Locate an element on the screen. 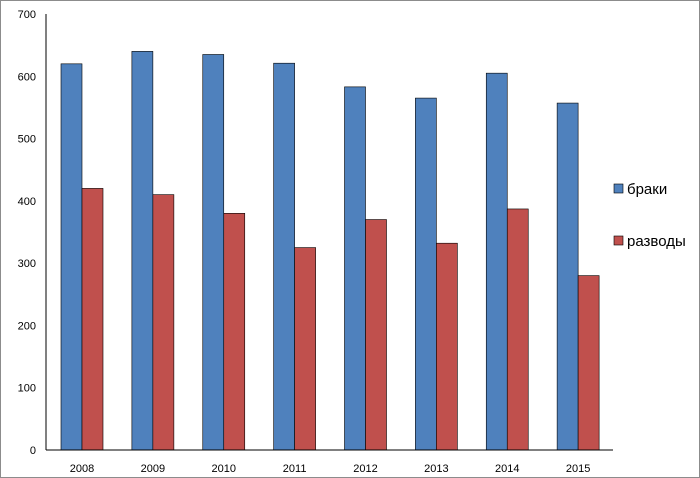  bar-1-2009 is located at coordinates (163, 322).